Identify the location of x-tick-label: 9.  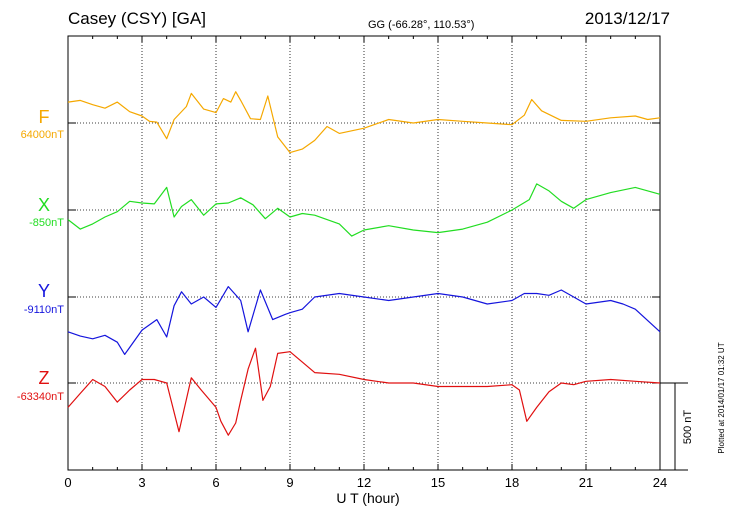
(289, 482).